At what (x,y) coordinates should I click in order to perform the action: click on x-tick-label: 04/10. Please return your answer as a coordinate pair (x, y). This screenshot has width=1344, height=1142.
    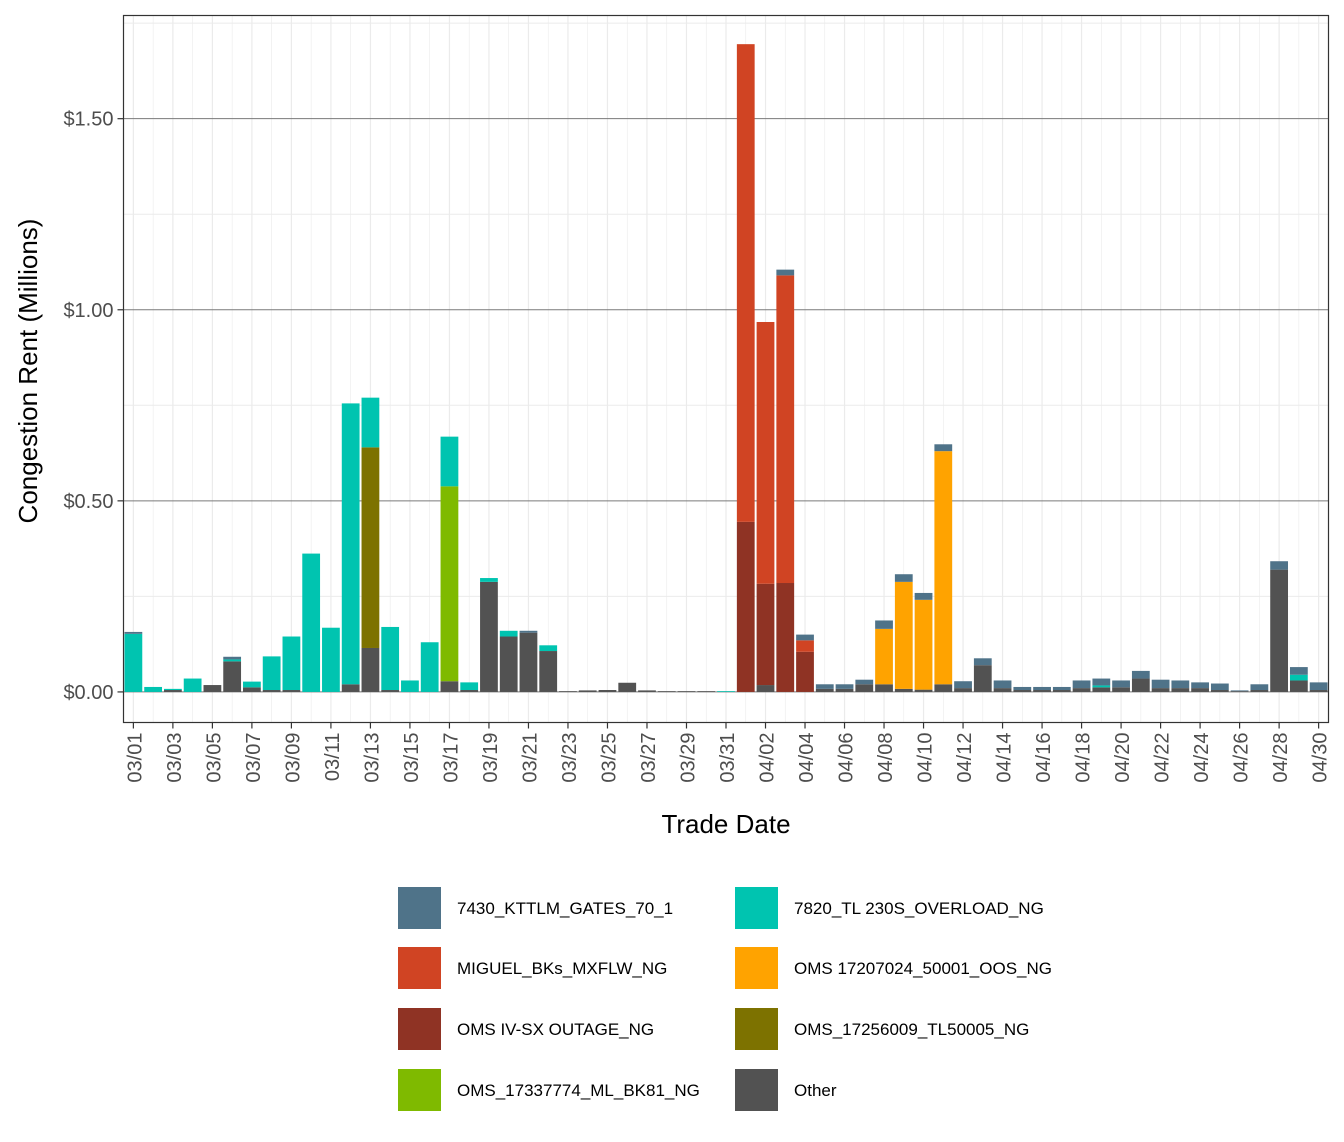
    Looking at the image, I should click on (926, 758).